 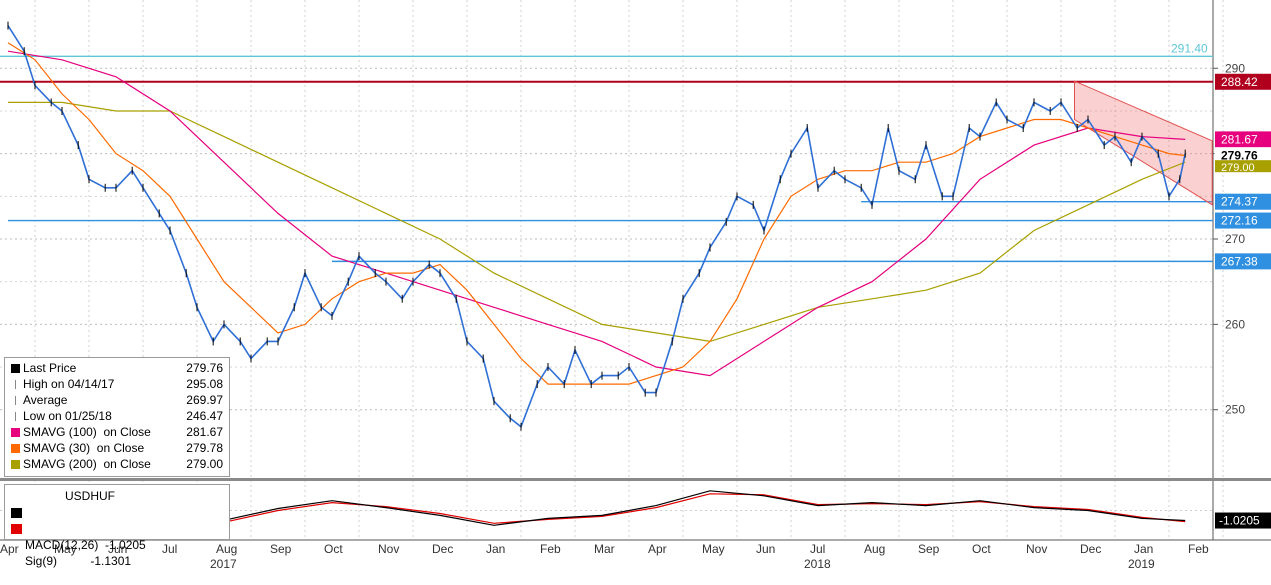 What do you see at coordinates (1235, 239) in the screenshot?
I see `y-tick-label: 270` at bounding box center [1235, 239].